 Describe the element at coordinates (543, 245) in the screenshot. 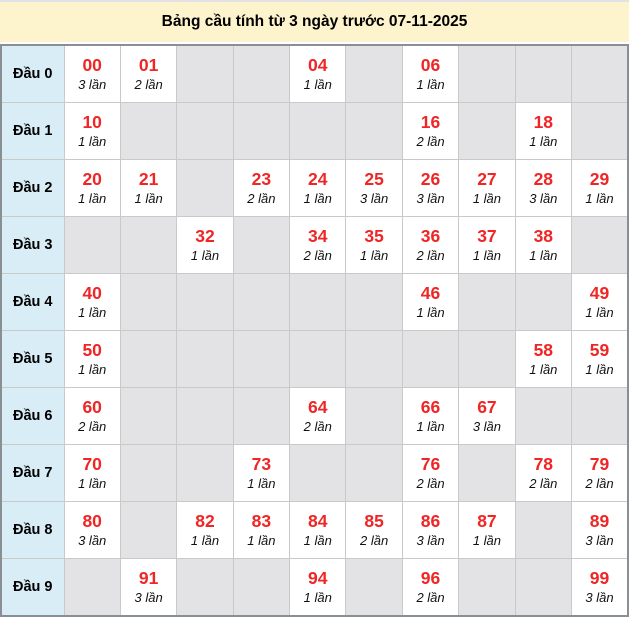

I see `number-cell: 38 1 lần` at that location.